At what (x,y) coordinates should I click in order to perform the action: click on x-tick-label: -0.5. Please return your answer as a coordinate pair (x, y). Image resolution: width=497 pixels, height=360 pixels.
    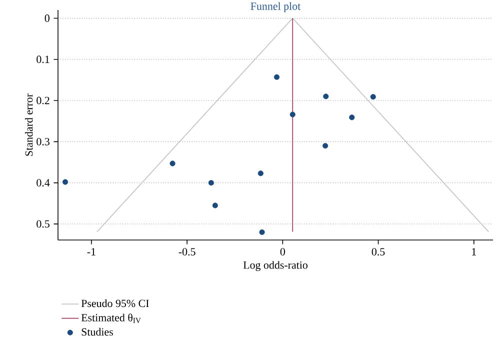
    Looking at the image, I should click on (187, 252).